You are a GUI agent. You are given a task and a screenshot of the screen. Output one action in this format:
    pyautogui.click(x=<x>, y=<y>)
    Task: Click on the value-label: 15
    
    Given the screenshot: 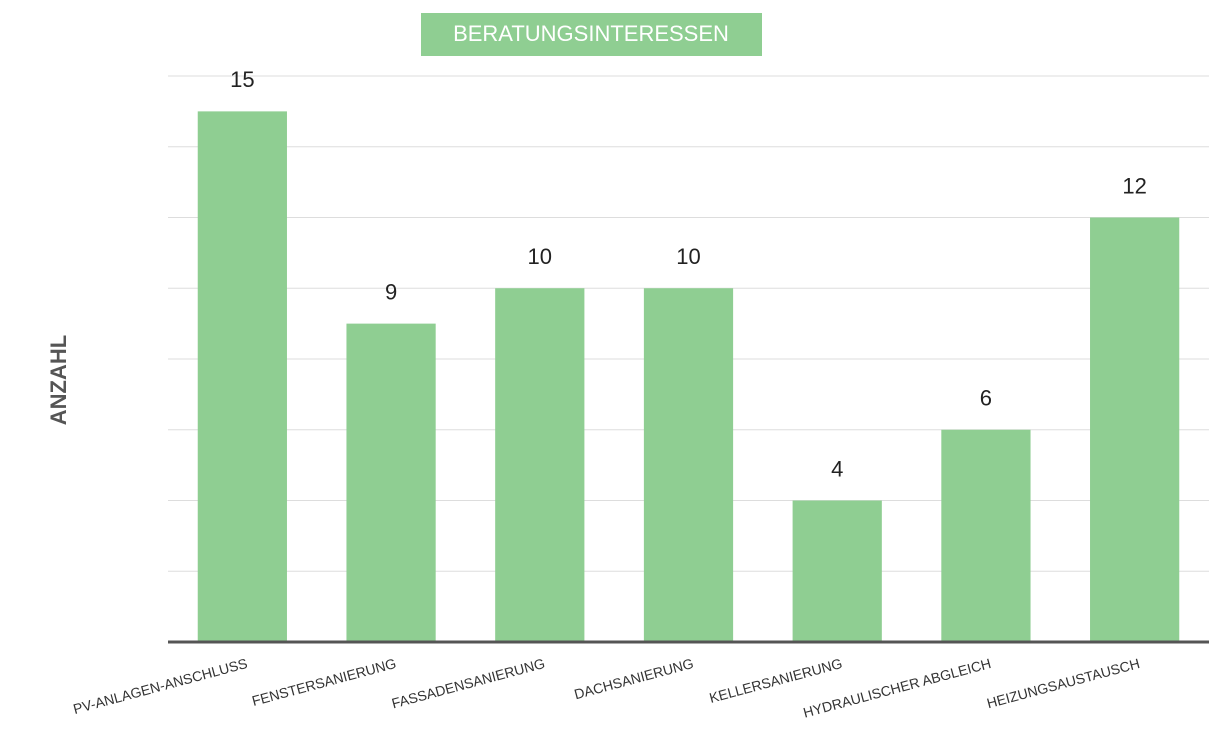 What is the action you would take?
    pyautogui.click(x=242, y=79)
    